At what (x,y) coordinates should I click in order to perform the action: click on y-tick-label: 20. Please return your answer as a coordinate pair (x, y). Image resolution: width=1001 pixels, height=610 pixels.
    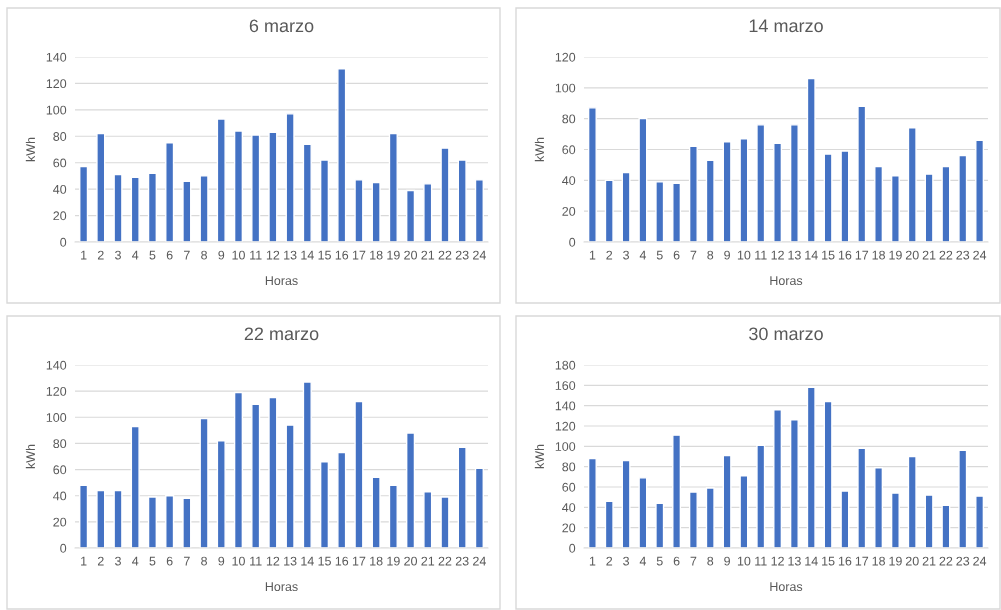
    Looking at the image, I should click on (569, 211).